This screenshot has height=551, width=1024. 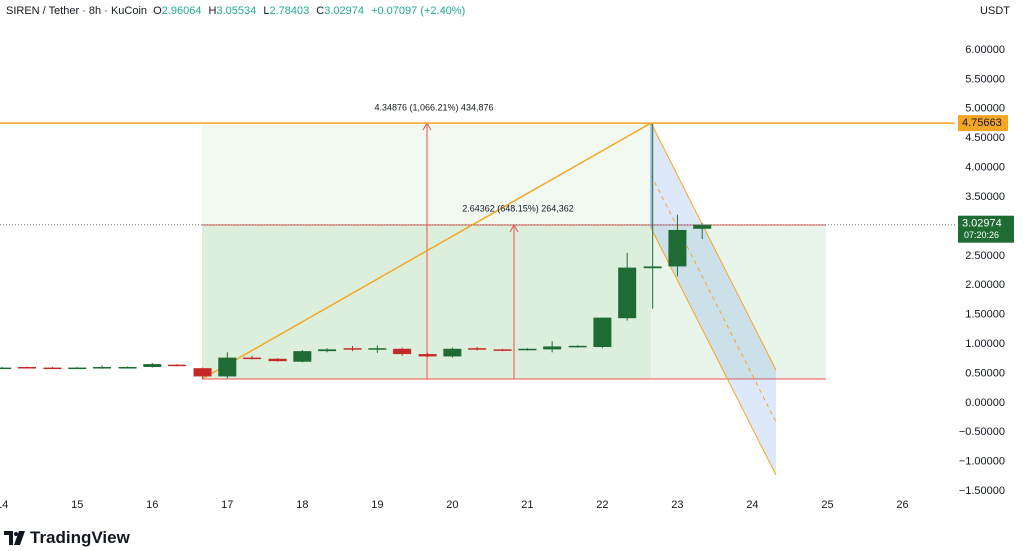 What do you see at coordinates (985, 197) in the screenshot?
I see `y-tick-label: 3.50000` at bounding box center [985, 197].